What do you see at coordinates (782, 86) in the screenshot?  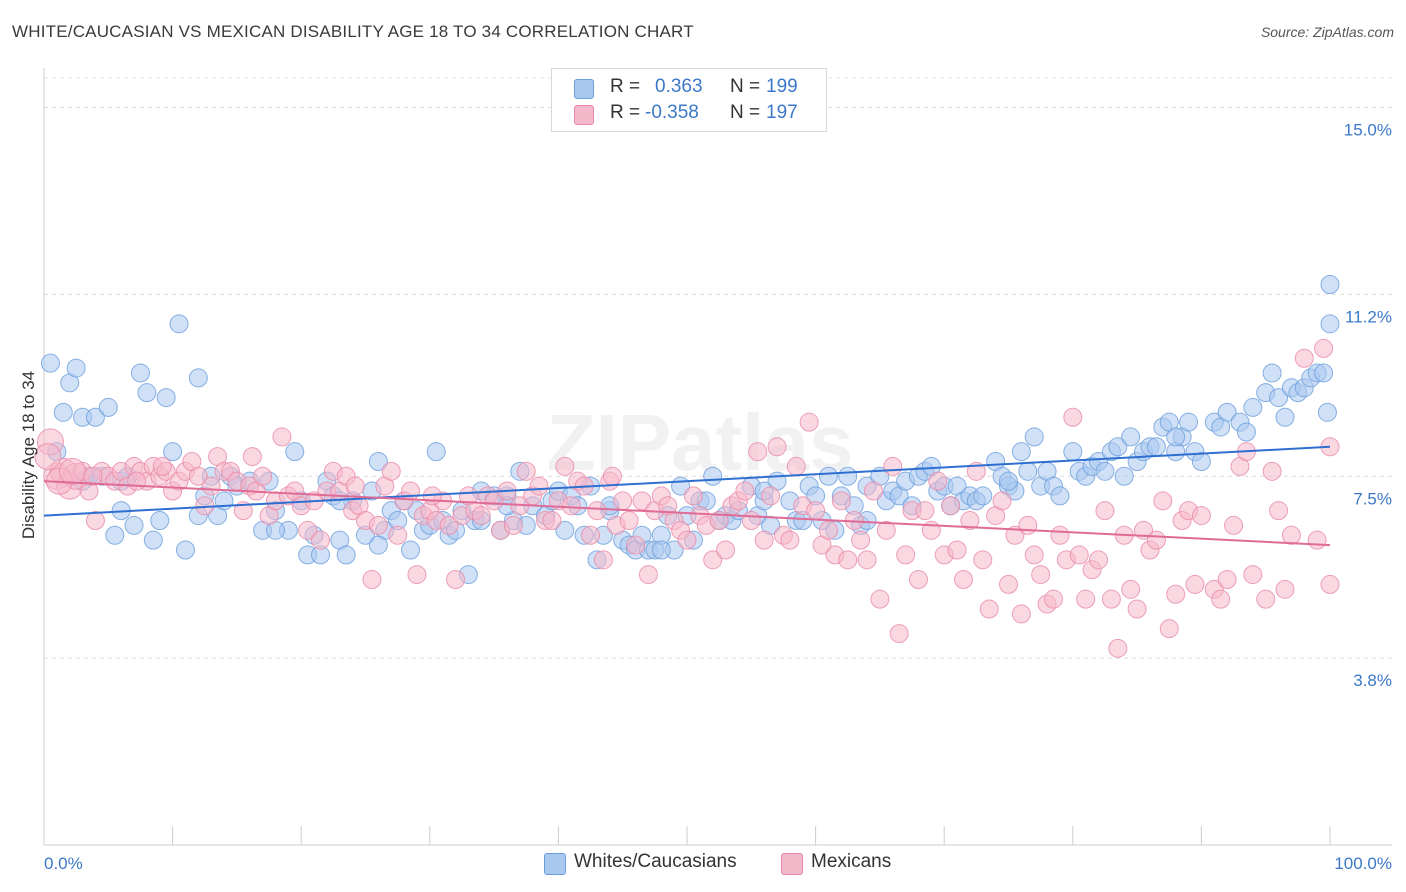 I see `legend-n-value: 199` at bounding box center [782, 86].